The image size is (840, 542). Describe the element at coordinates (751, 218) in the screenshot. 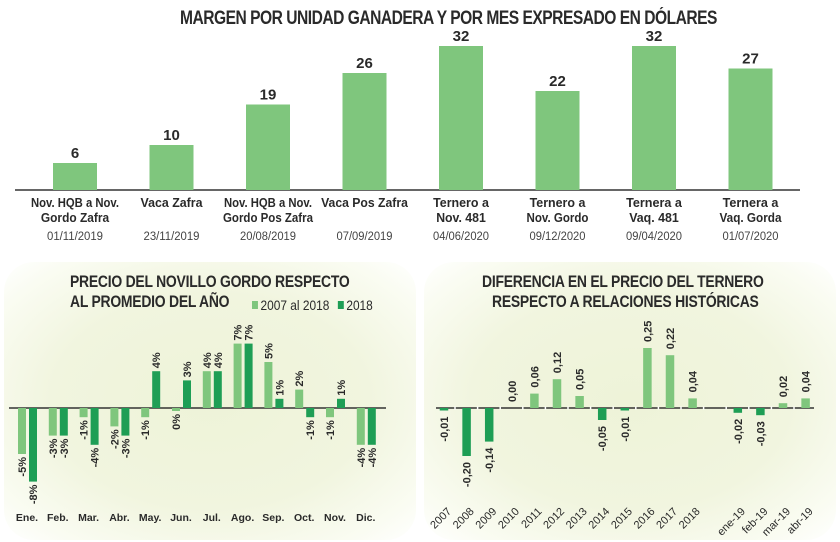

I see `category-label-line2: Vaq. Gorda` at that location.